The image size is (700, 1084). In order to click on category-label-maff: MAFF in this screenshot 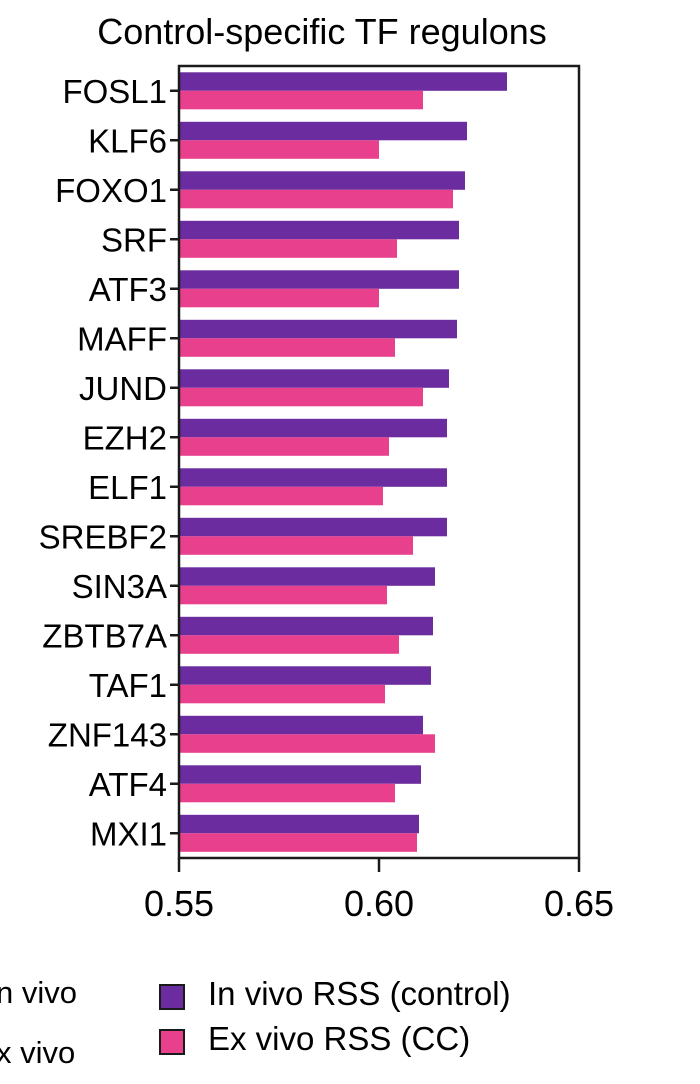, I will do `click(122, 338)`.